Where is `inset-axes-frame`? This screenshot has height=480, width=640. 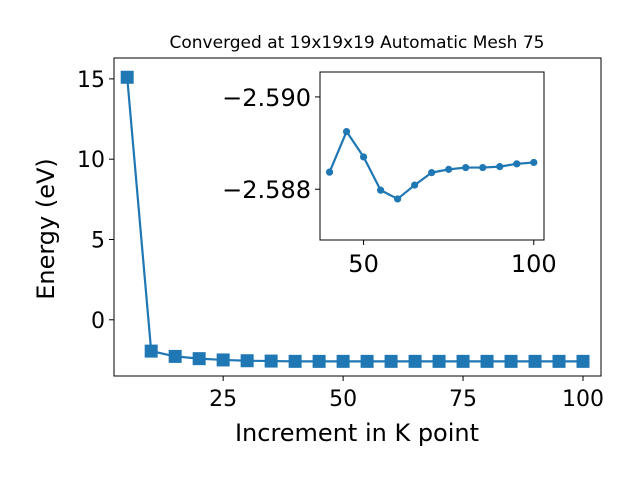
inset-axes-frame is located at coordinates (432, 156).